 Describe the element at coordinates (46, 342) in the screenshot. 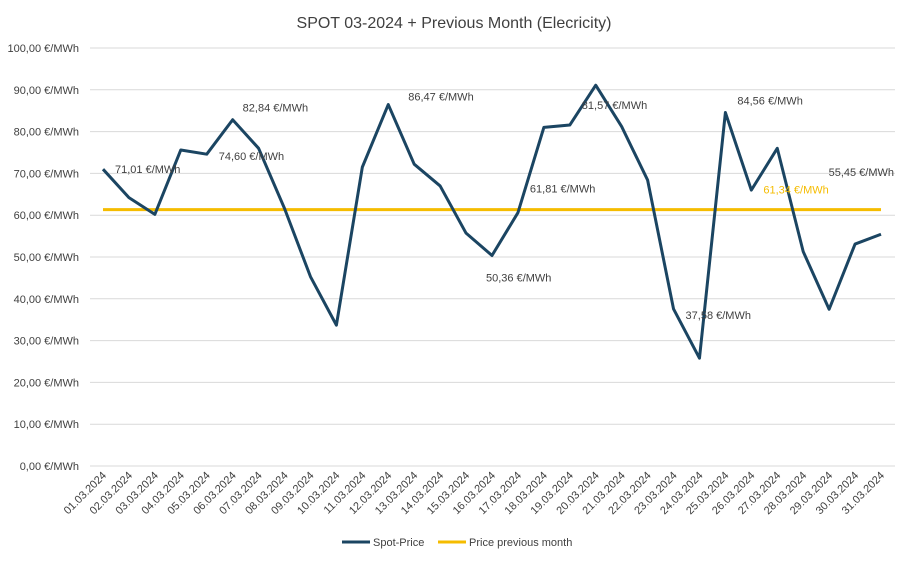

I see `y-tick-label: 30,00 €/MWh` at that location.